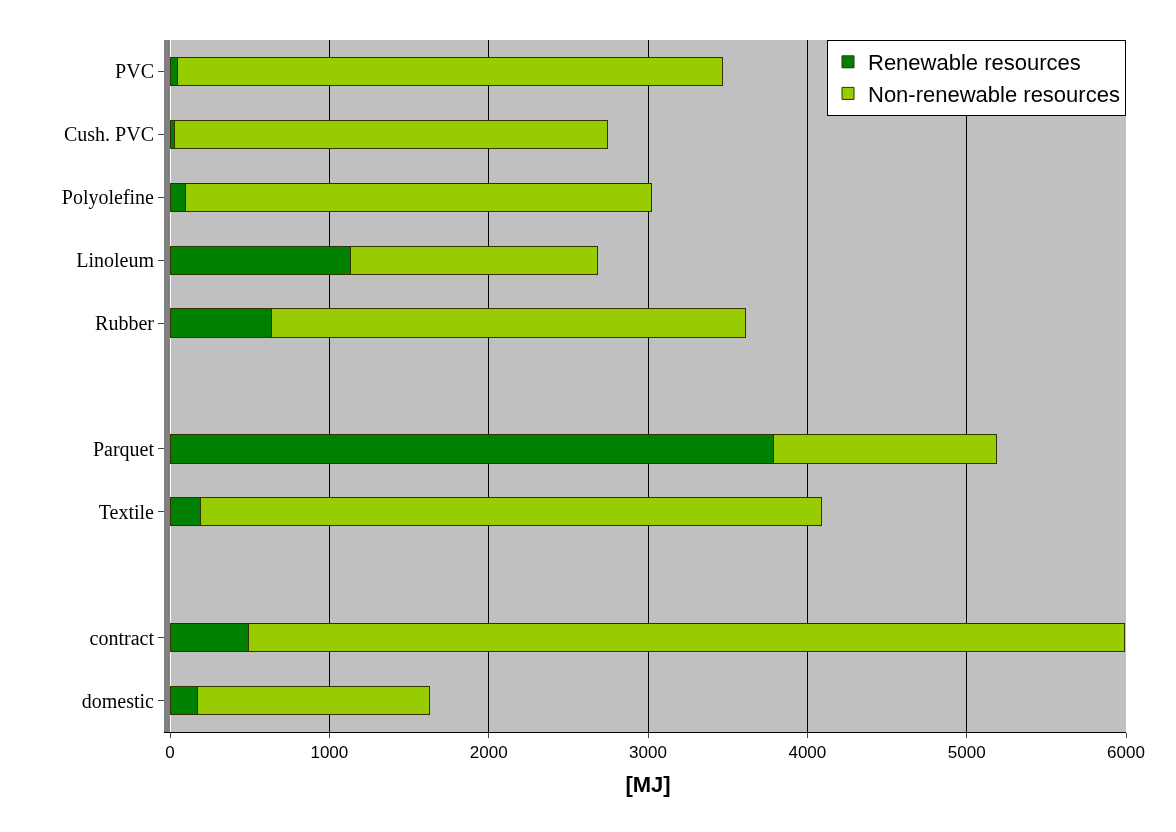 Image resolution: width=1176 pixels, height=832 pixels. I want to click on bar, so click(391, 134).